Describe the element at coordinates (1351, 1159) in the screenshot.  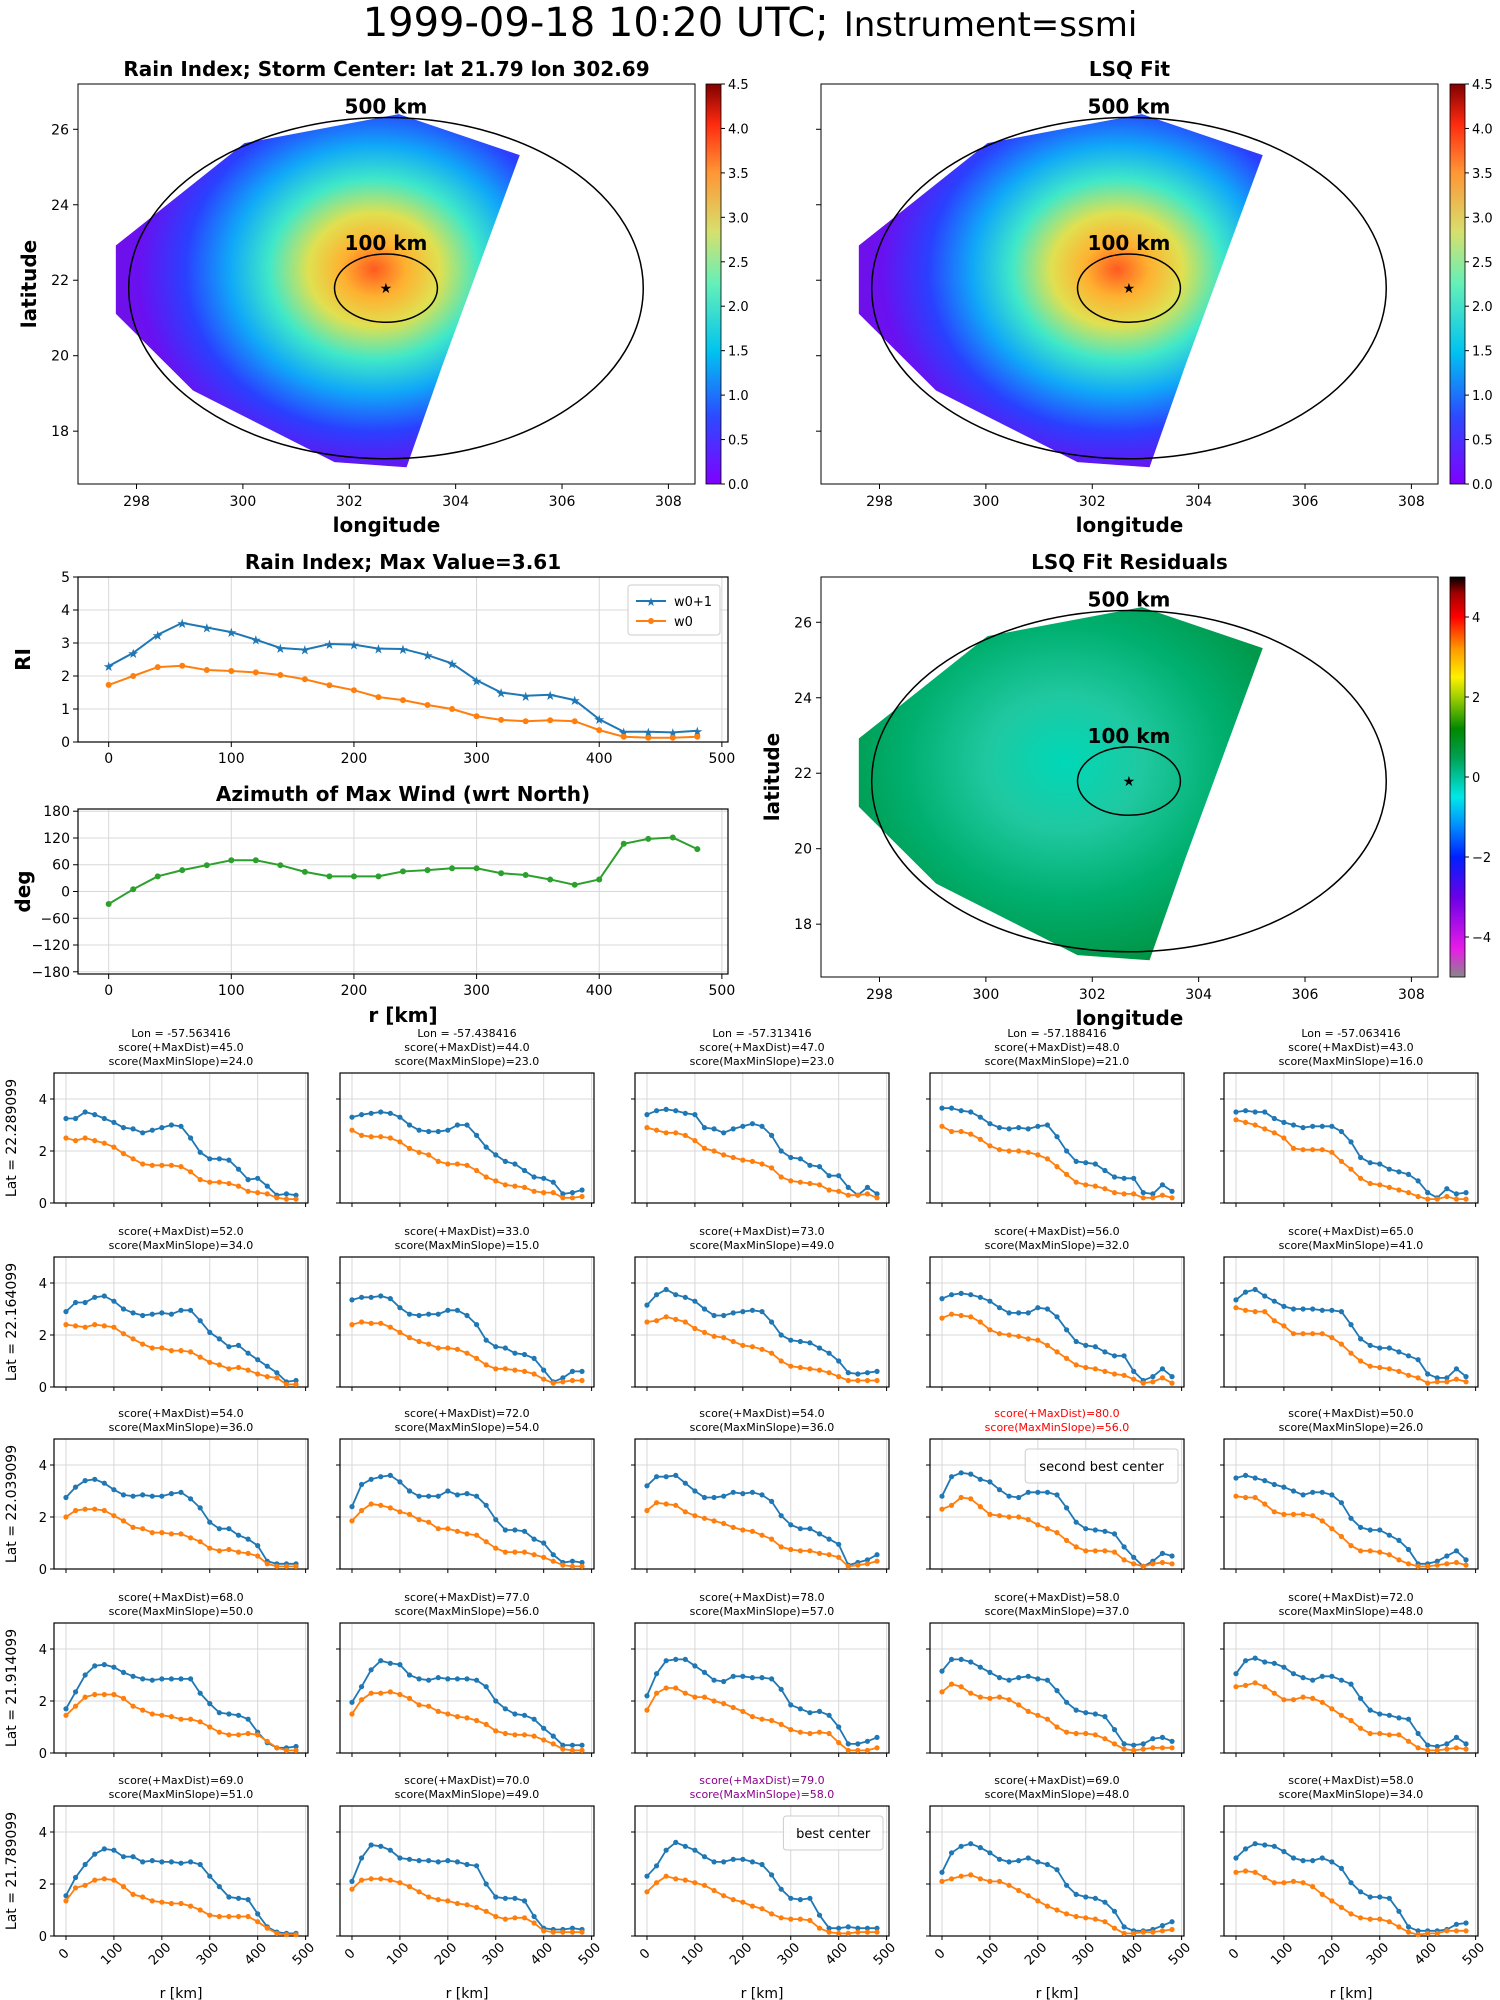
I see `series-line-w0` at that location.